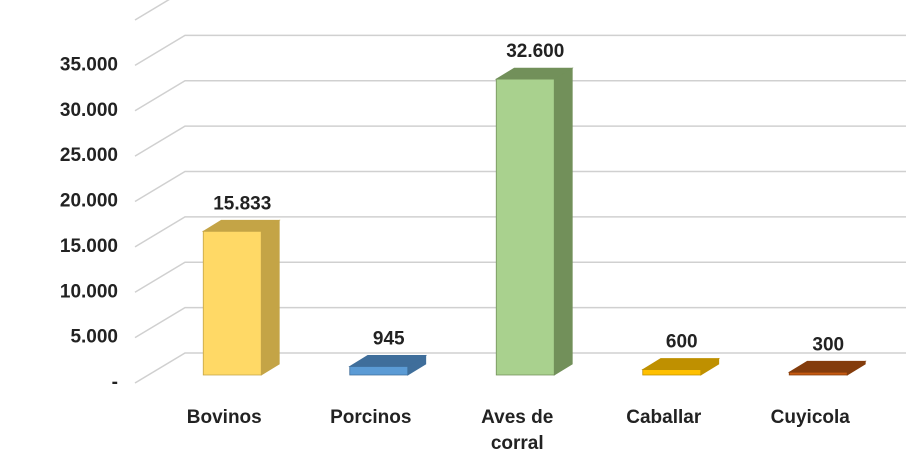 The width and height of the screenshot is (906, 459). What do you see at coordinates (242, 203) in the screenshot?
I see `data-label: 15.833` at bounding box center [242, 203].